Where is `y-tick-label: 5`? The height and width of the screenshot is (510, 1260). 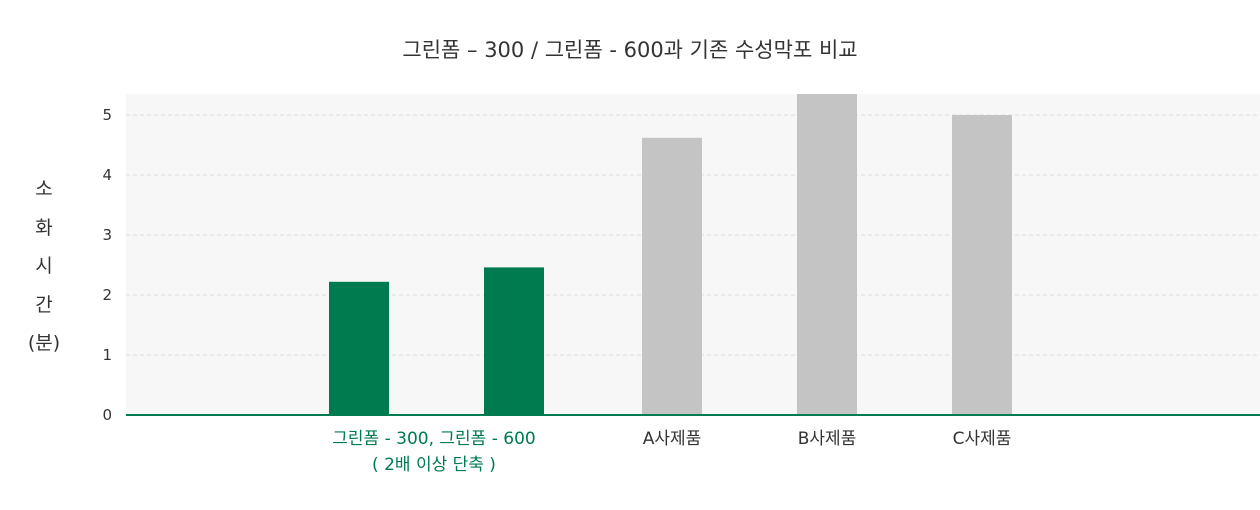 y-tick-label: 5 is located at coordinates (107, 115).